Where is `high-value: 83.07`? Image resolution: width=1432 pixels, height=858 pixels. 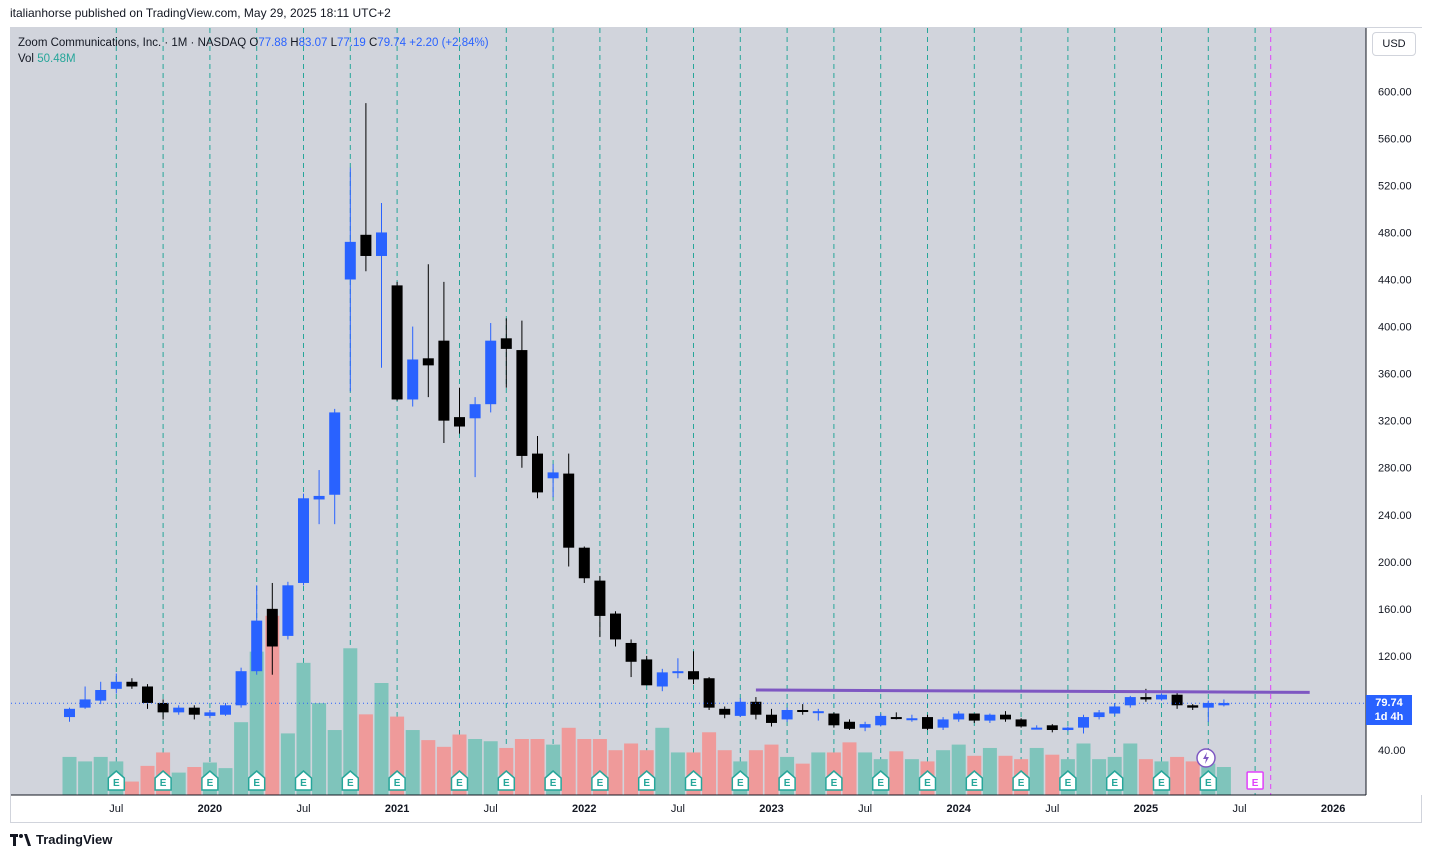
high-value: 83.07 is located at coordinates (313, 43).